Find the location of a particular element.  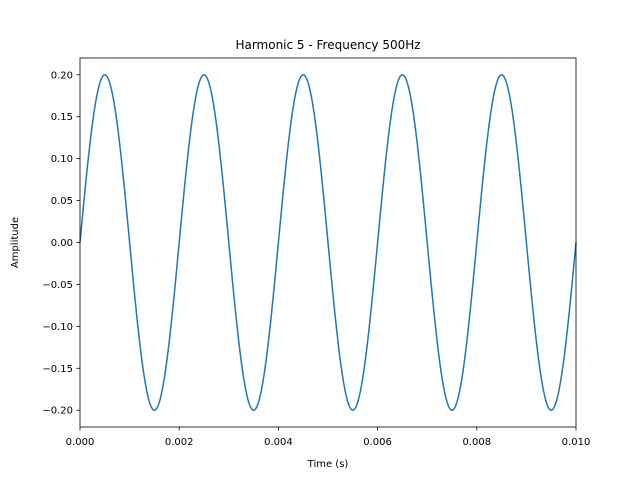

y-axis-label: Amplitude is located at coordinates (15, 242).